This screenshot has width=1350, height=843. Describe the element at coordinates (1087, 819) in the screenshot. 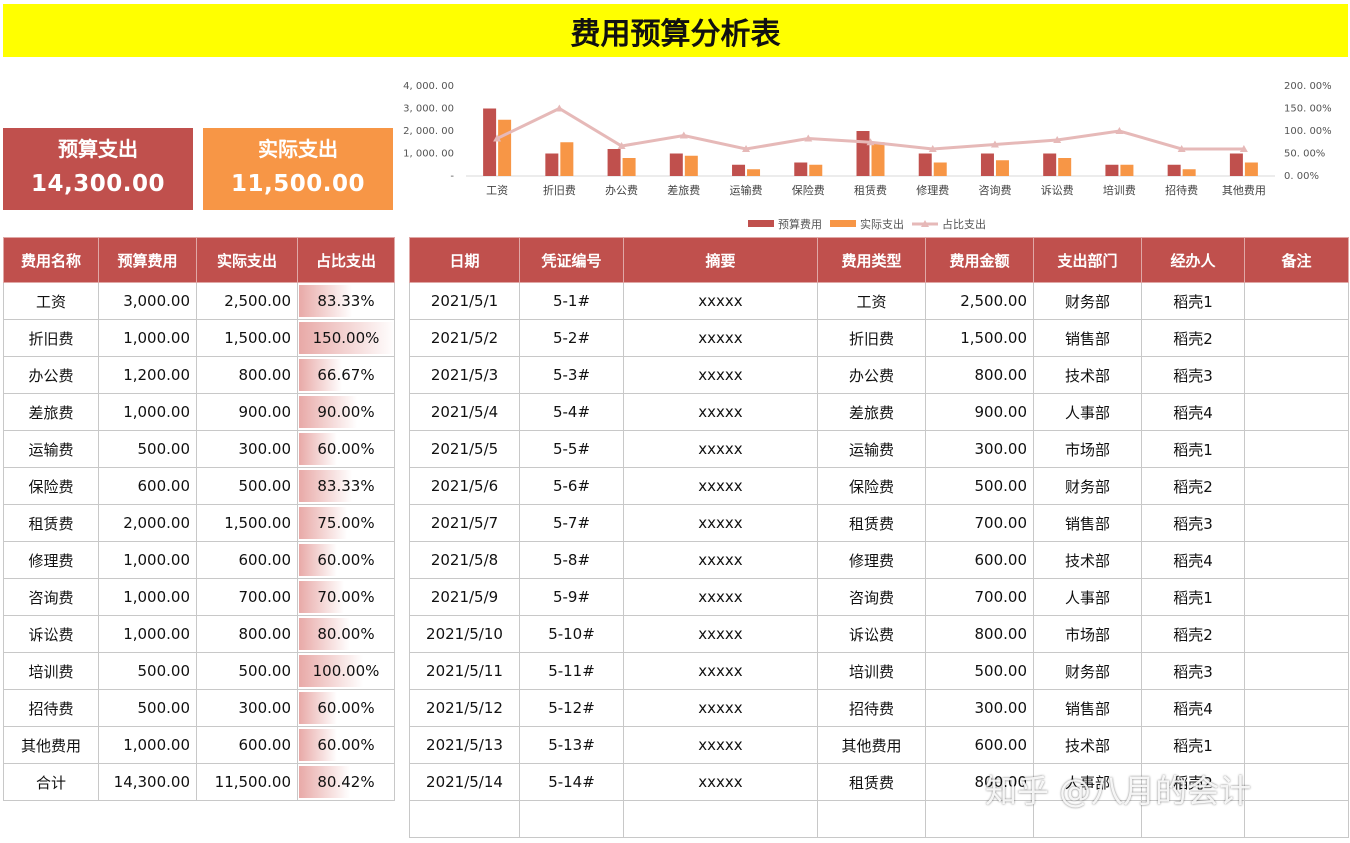

I see `department-cell` at that location.